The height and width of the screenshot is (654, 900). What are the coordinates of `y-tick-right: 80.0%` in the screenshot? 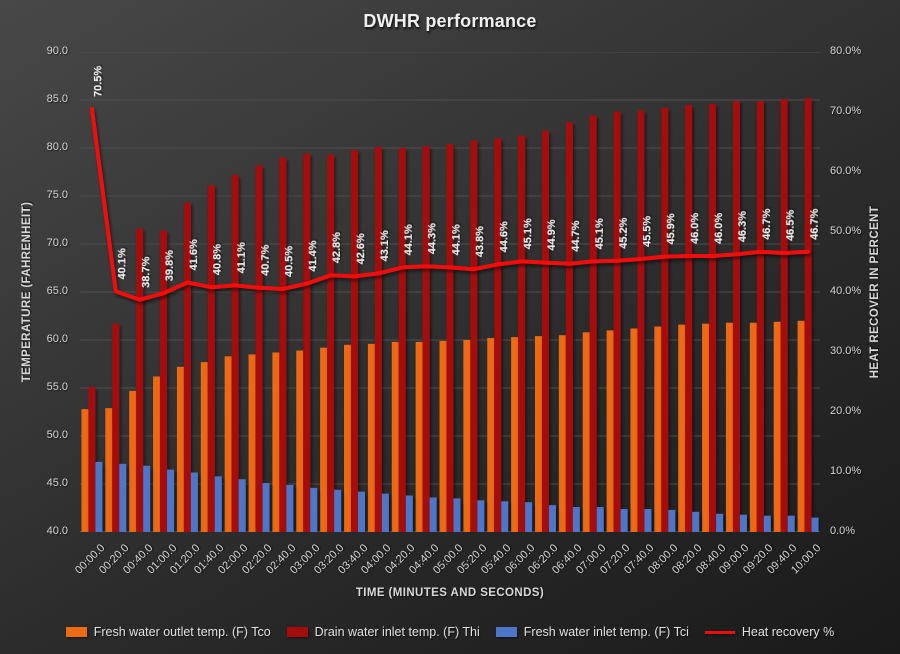 It's located at (846, 51).